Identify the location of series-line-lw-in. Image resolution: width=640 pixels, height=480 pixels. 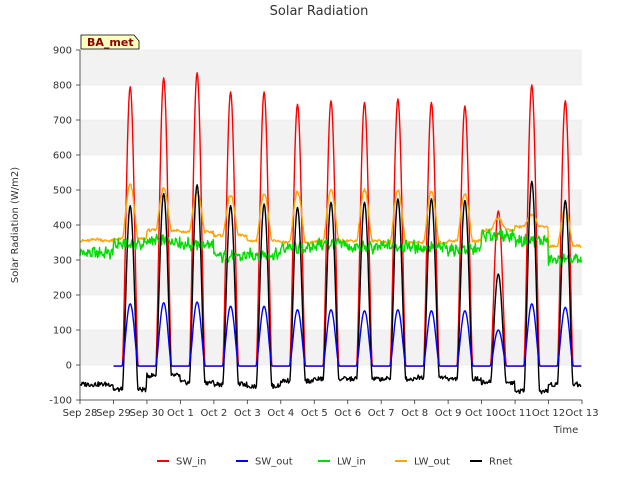
(330, 247).